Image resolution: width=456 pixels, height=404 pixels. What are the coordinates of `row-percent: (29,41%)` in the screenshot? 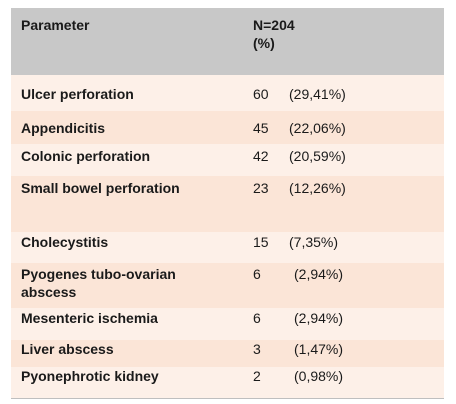 It's located at (317, 94).